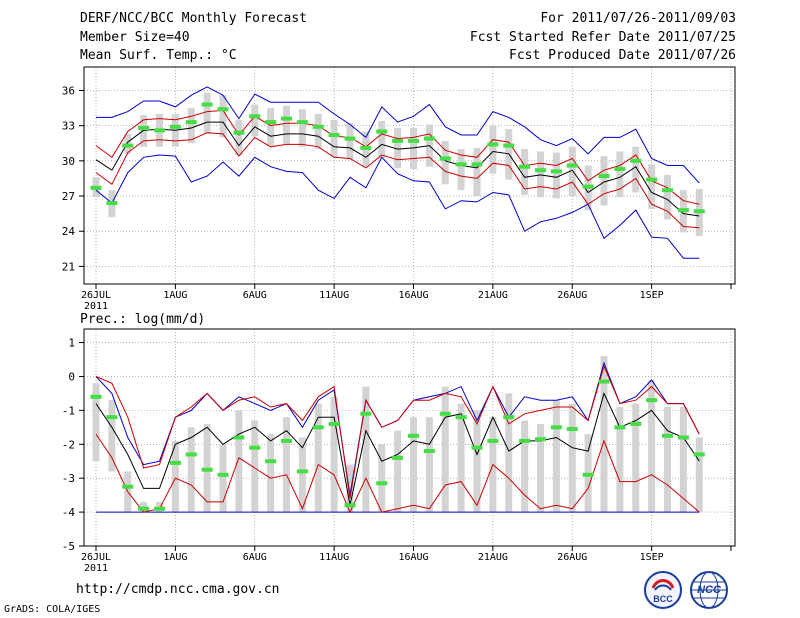 The height and width of the screenshot is (618, 800). Describe the element at coordinates (413, 557) in the screenshot. I see `prec-xtick-label: 16AUG` at that location.